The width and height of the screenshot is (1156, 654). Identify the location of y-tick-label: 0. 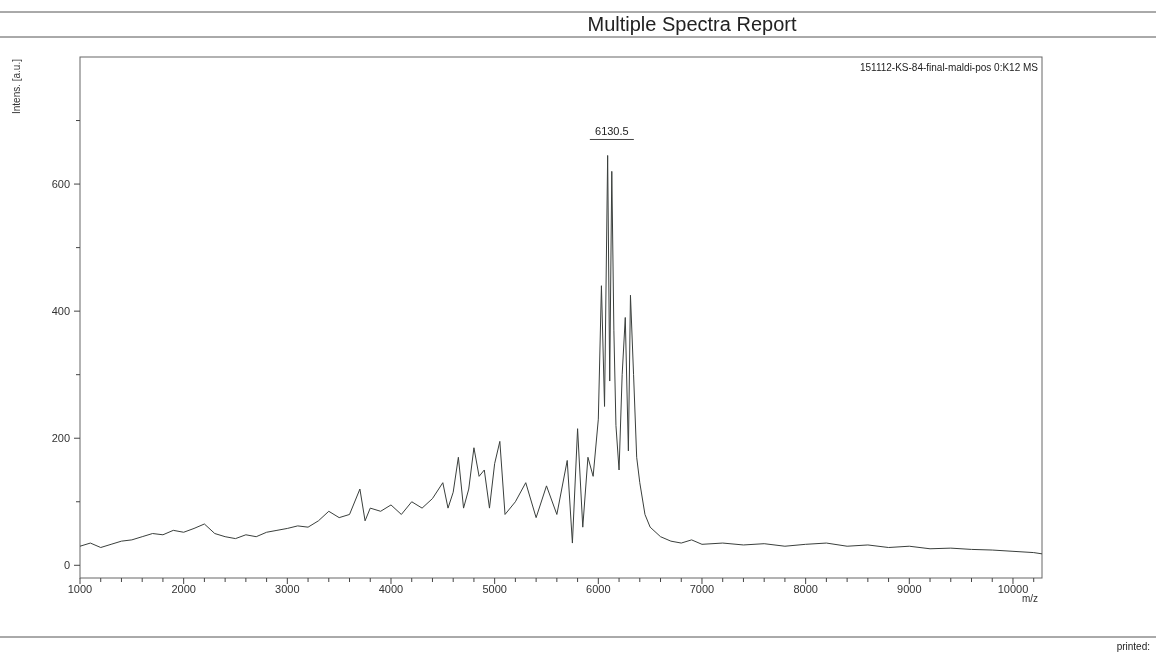
(66, 565).